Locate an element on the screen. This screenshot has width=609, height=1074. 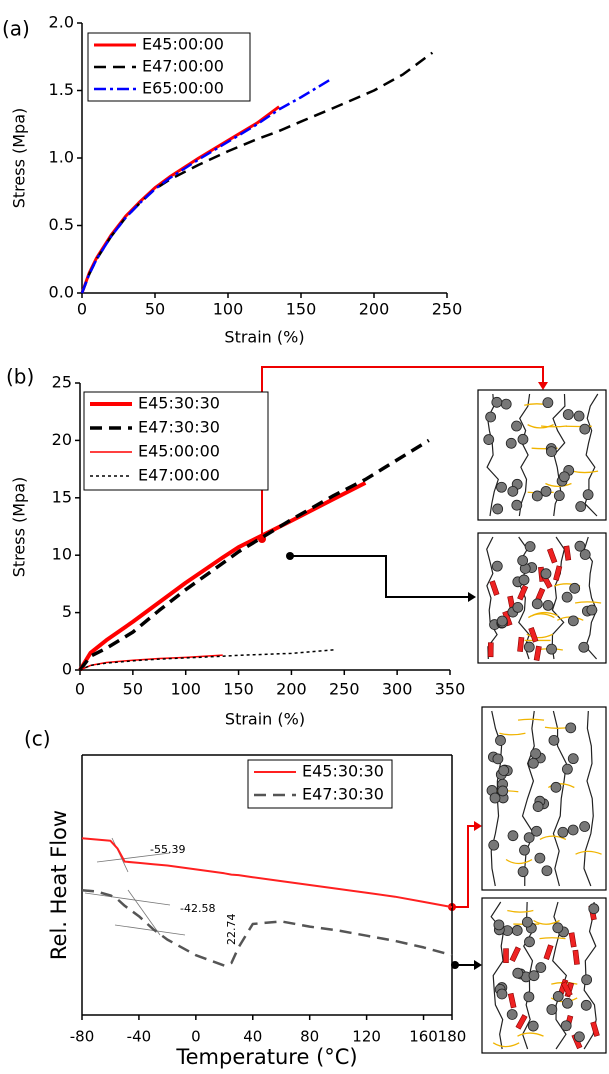
x-tick-label: 350 is located at coordinates (450, 689).